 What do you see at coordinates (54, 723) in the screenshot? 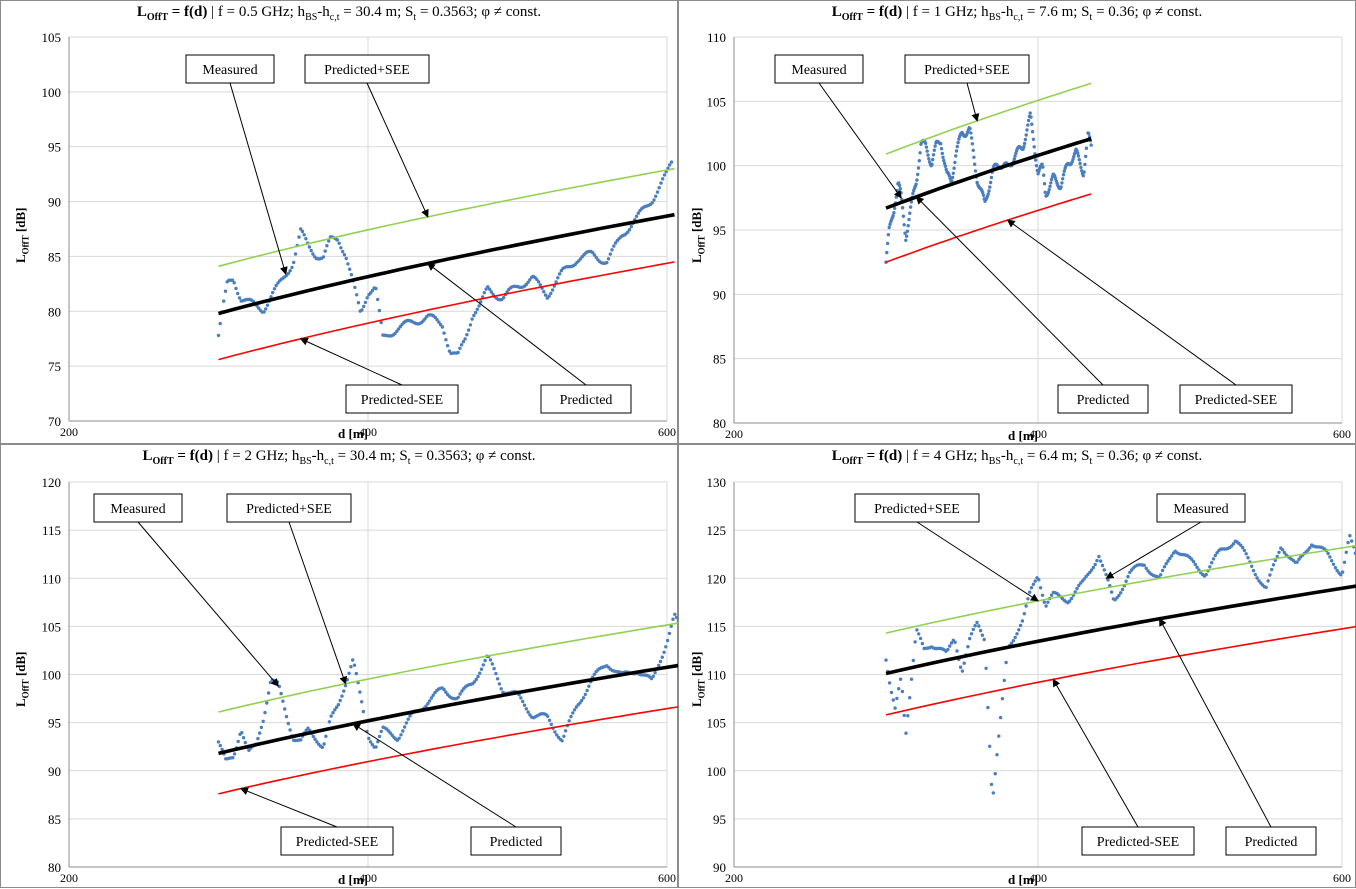
I see `y-tick-label: 95` at bounding box center [54, 723].